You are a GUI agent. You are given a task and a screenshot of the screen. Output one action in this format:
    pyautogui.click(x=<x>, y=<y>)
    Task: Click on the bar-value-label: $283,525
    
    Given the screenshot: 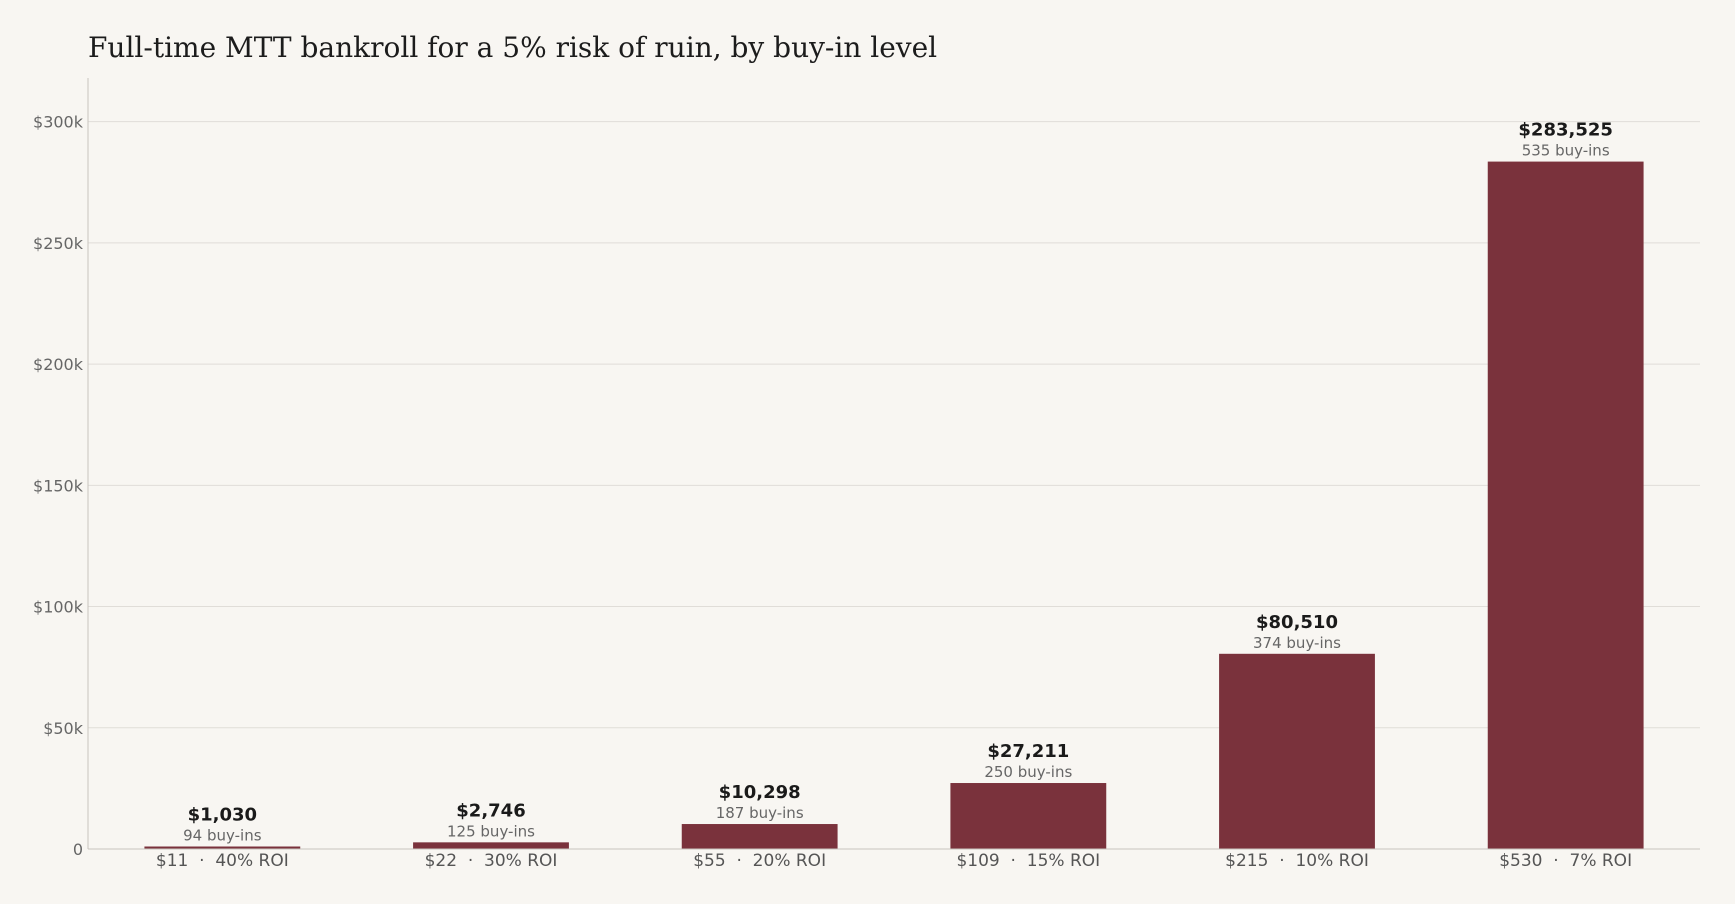 What is the action you would take?
    pyautogui.click(x=1565, y=130)
    